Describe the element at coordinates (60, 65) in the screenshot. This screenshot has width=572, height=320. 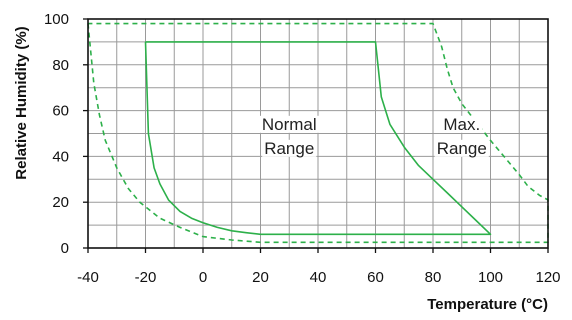
I see `y-tick-label: 80` at that location.